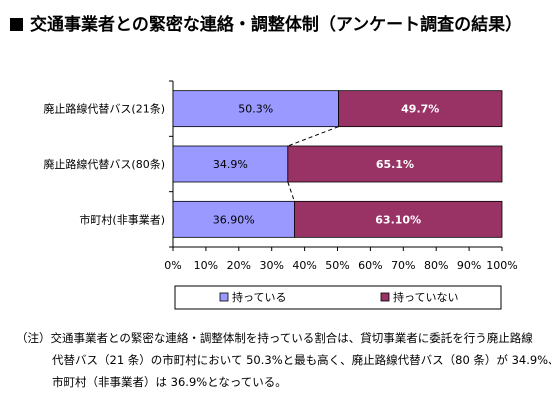  Describe the element at coordinates (501, 265) in the screenshot. I see `x-tick-label: 100%` at that location.